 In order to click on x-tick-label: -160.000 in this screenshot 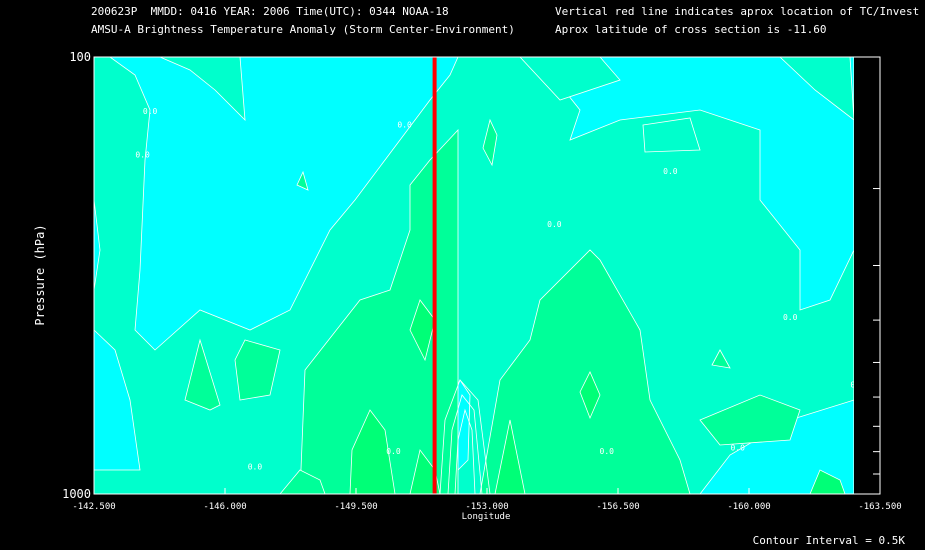, I will do `click(748, 507)`.